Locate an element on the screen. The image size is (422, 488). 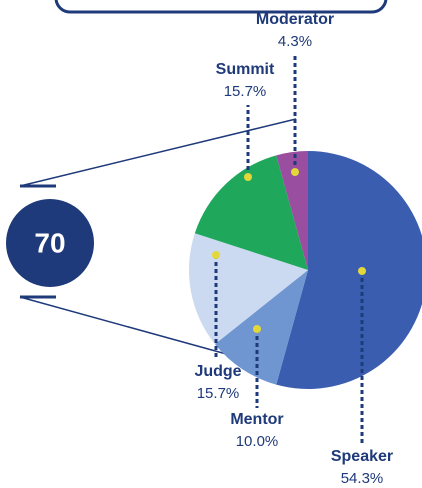
slice-value: 10.0% is located at coordinates (257, 441).